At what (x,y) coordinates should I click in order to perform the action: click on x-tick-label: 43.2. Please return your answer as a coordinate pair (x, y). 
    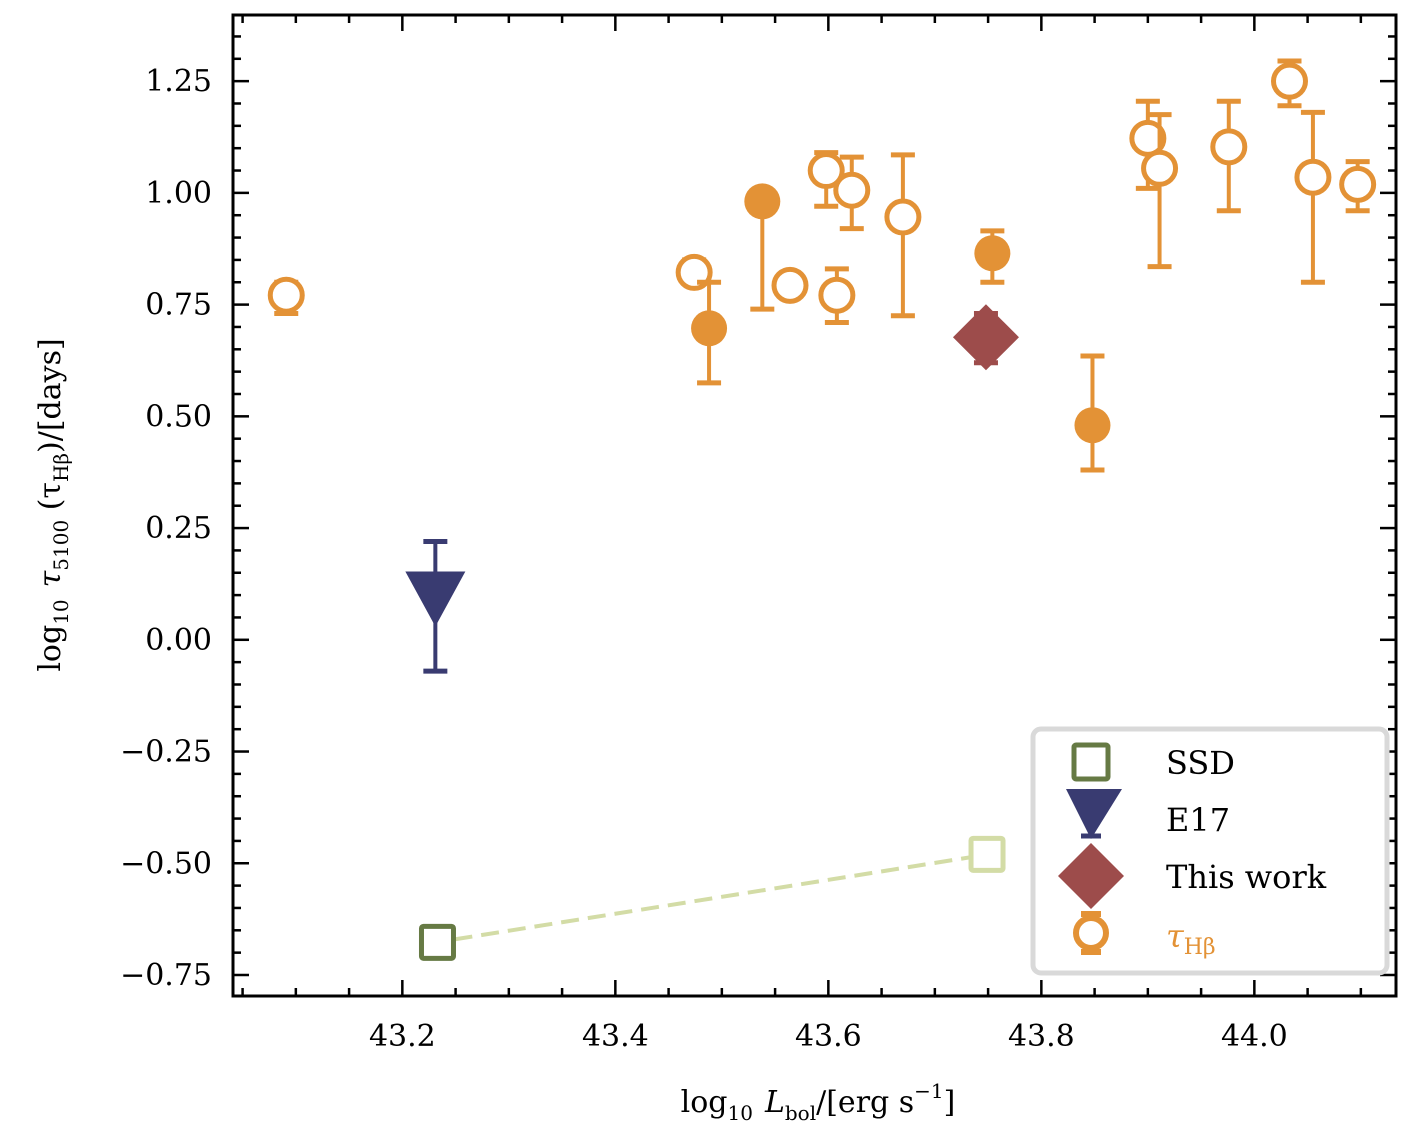
    Looking at the image, I should click on (402, 1036).